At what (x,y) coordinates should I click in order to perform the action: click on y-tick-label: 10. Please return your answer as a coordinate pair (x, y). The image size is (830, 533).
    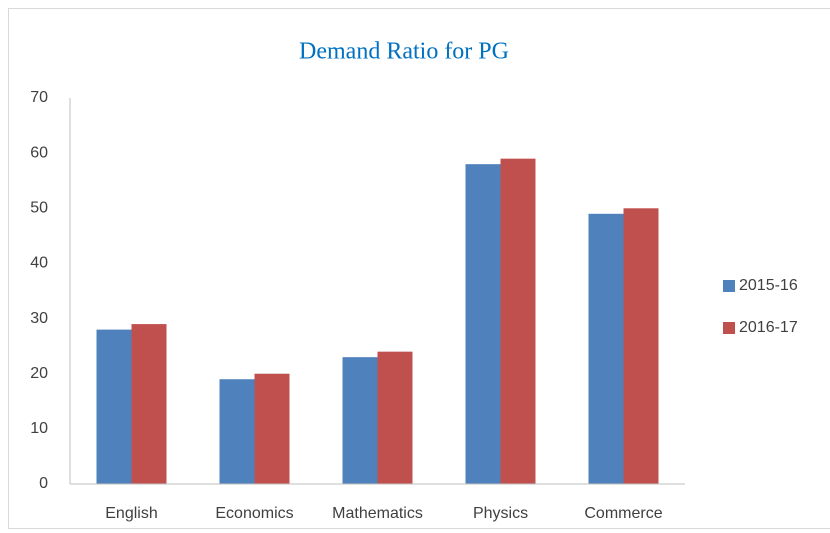
    Looking at the image, I should click on (39, 428).